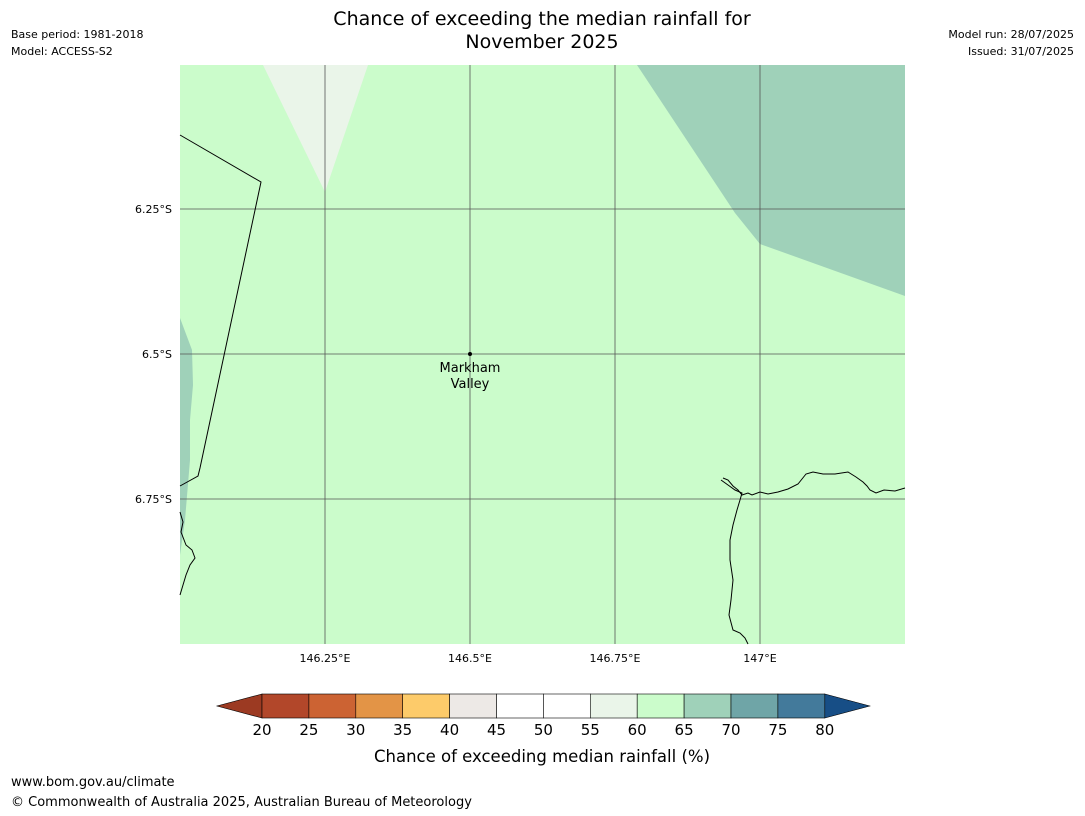 Image resolution: width=1085 pixels, height=816 pixels. Describe the element at coordinates (542, 42) in the screenshot. I see `title-line-2: November 2025` at that location.